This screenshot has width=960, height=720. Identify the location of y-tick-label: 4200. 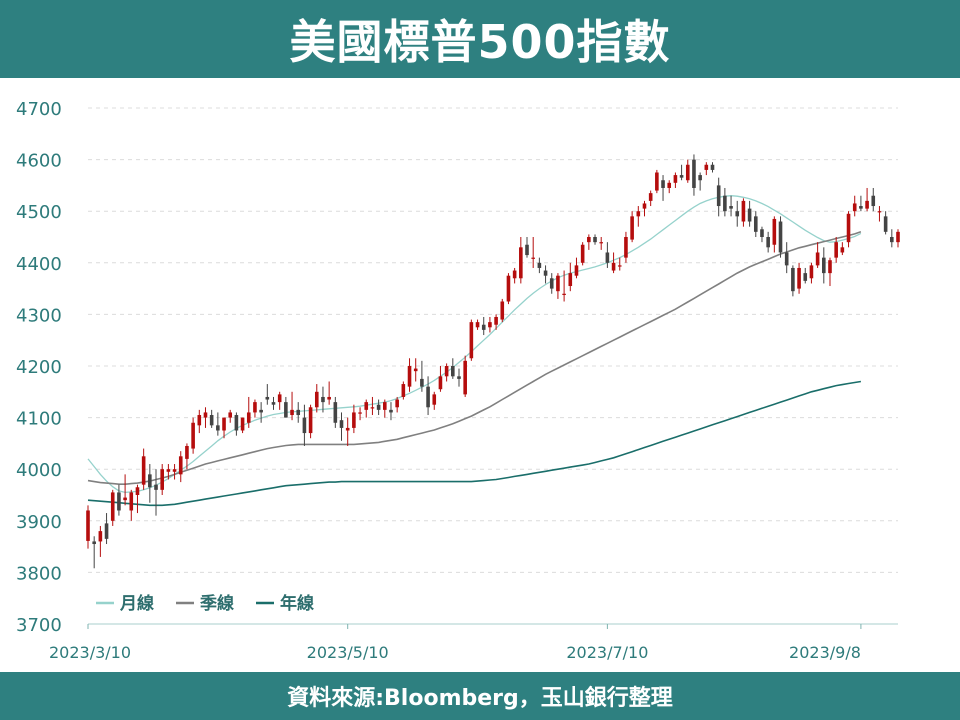
(39, 367).